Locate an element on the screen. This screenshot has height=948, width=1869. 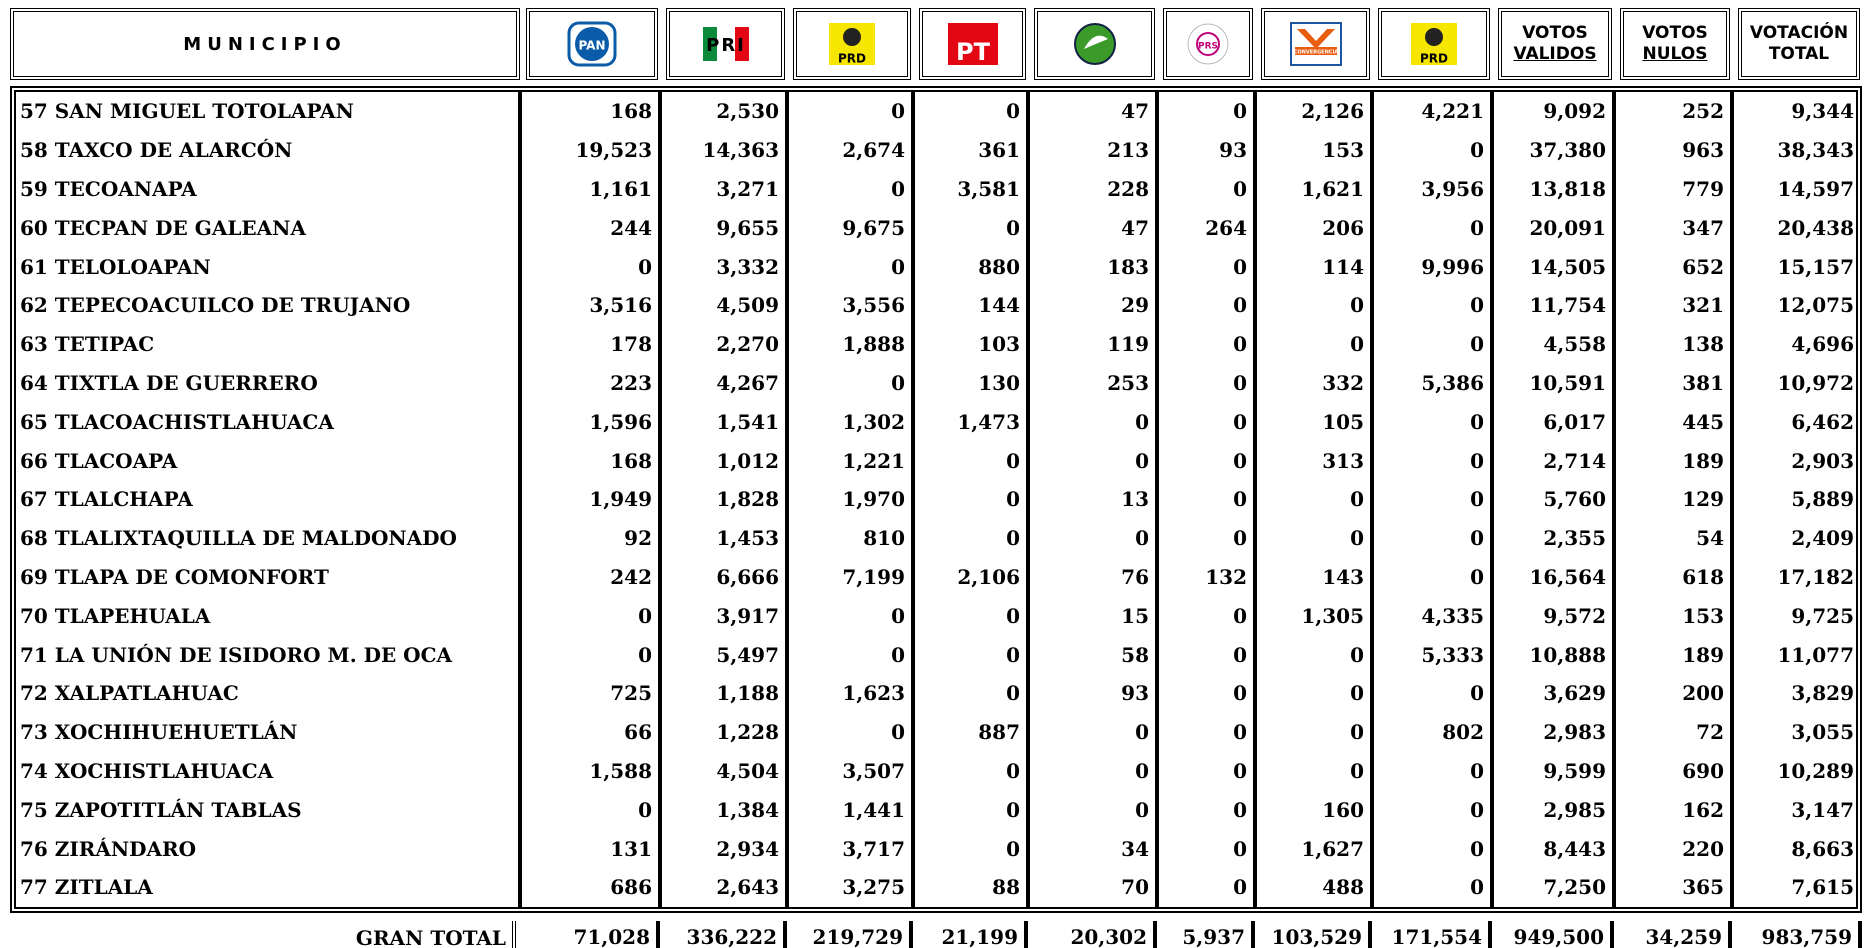
vote-count: 1,305 is located at coordinates (1332, 615).